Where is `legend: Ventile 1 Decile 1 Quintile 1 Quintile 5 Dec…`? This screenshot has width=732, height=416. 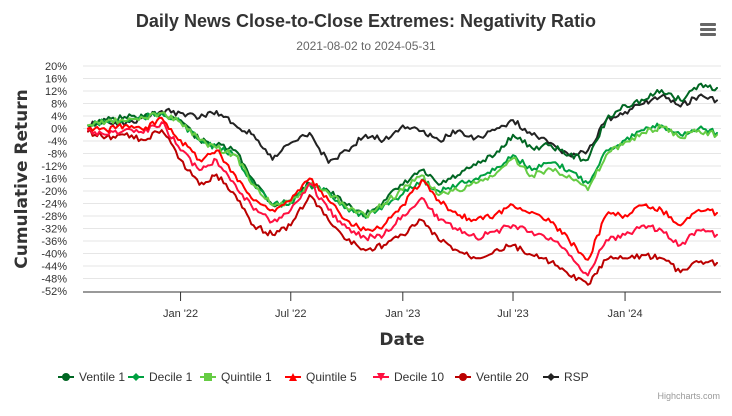 legend: Ventile 1 Decile 1 Quintile 1 Quintile 5 Dec… is located at coordinates (323, 377).